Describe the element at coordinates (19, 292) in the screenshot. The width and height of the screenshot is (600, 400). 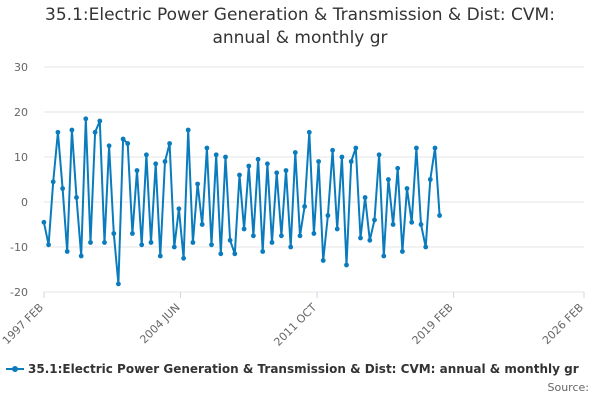
I see `y-tick-label: -20` at that location.